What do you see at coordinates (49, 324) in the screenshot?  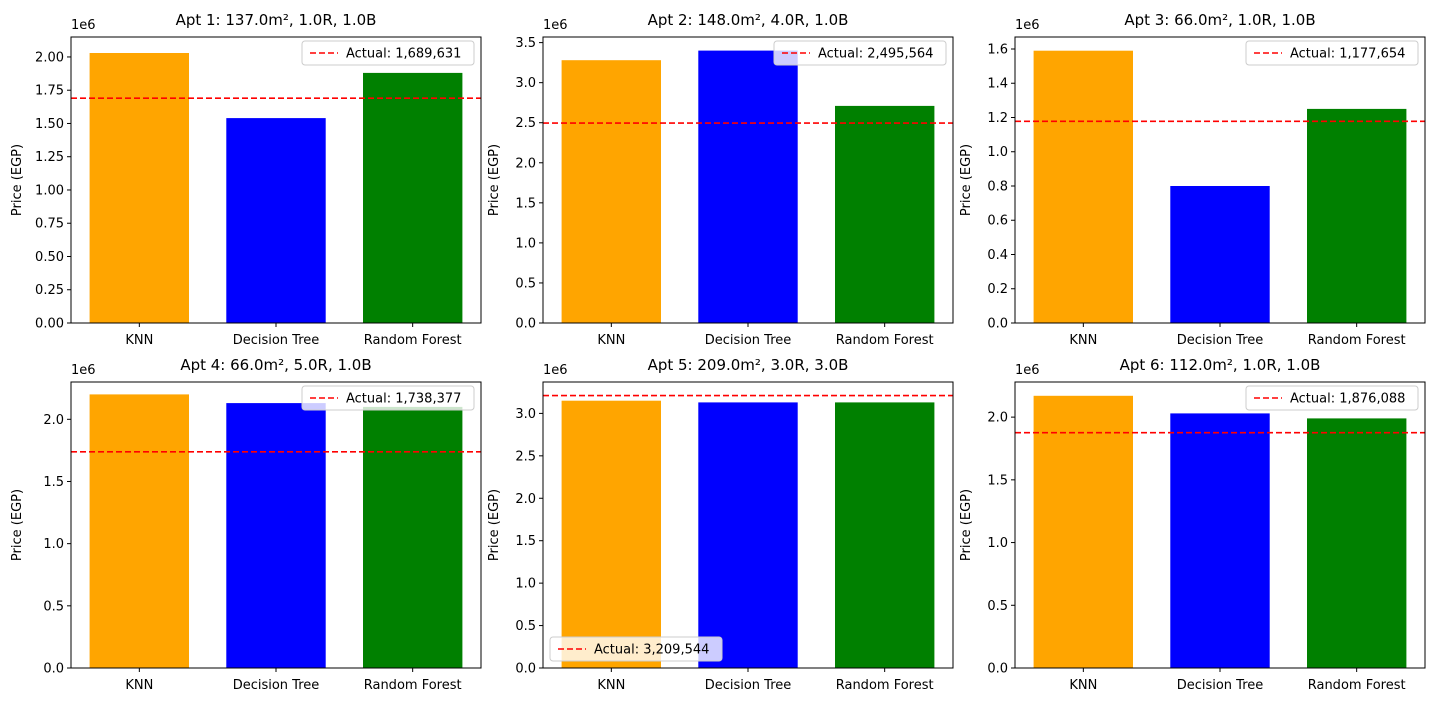 I see `y-tick-label: 0.00` at bounding box center [49, 324].